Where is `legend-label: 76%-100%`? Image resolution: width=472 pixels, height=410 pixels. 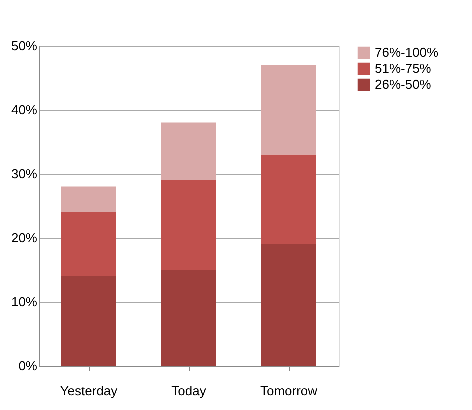
legend-label: 76%-100% is located at coordinates (407, 52).